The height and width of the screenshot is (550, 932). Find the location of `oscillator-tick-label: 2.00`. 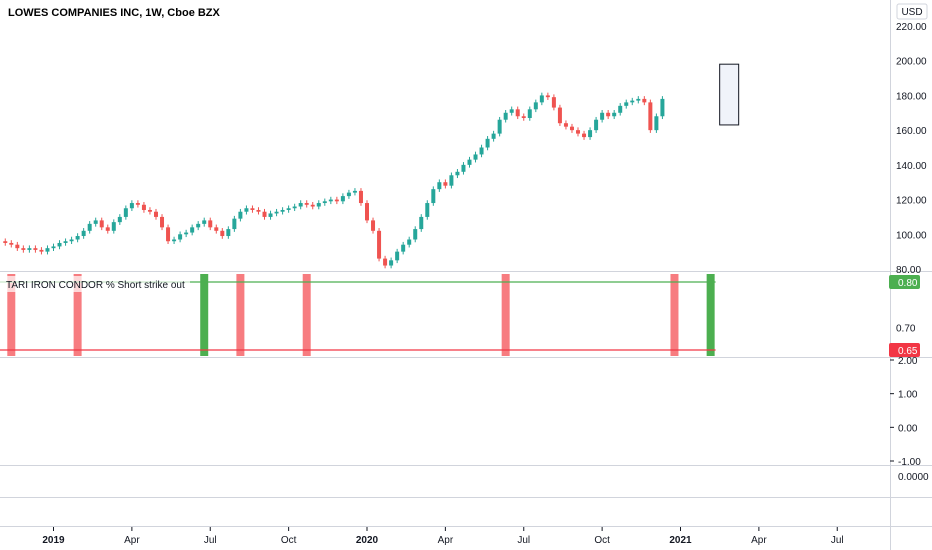

oscillator-tick-label: 2.00 is located at coordinates (908, 361).